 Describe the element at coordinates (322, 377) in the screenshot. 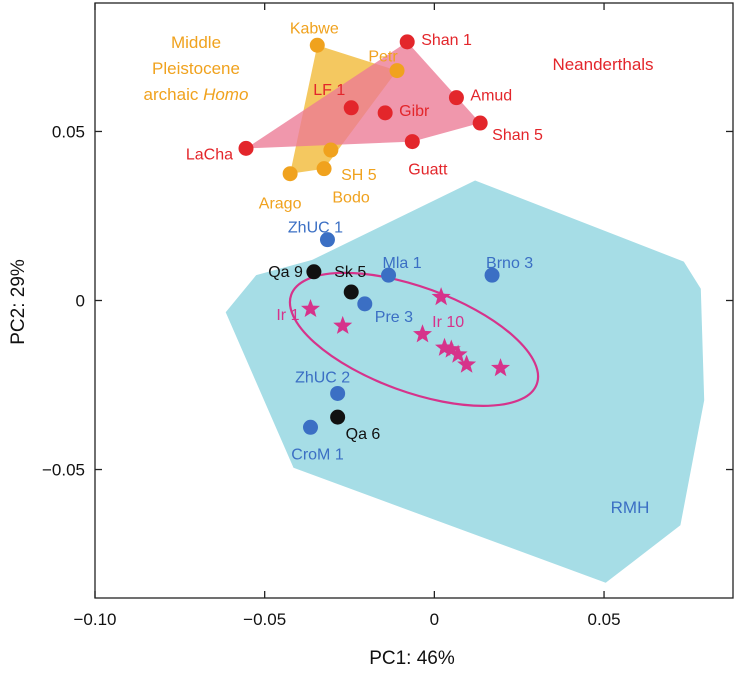

I see `point-label: ZhUC 2` at that location.